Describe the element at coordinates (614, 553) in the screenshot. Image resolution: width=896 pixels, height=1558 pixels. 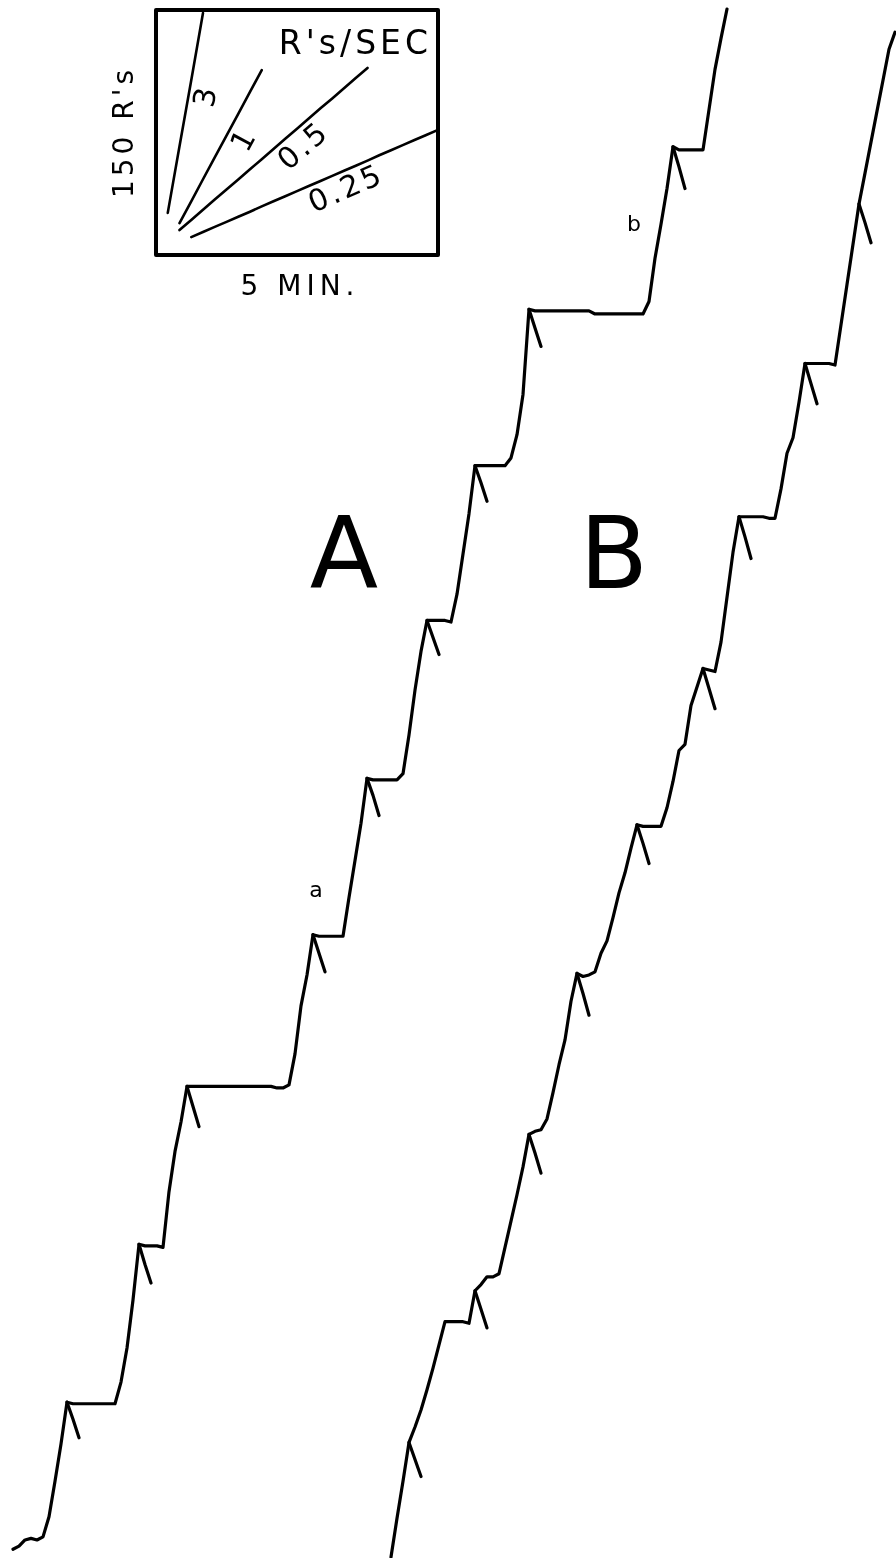
I see `series-label: B` at that location.